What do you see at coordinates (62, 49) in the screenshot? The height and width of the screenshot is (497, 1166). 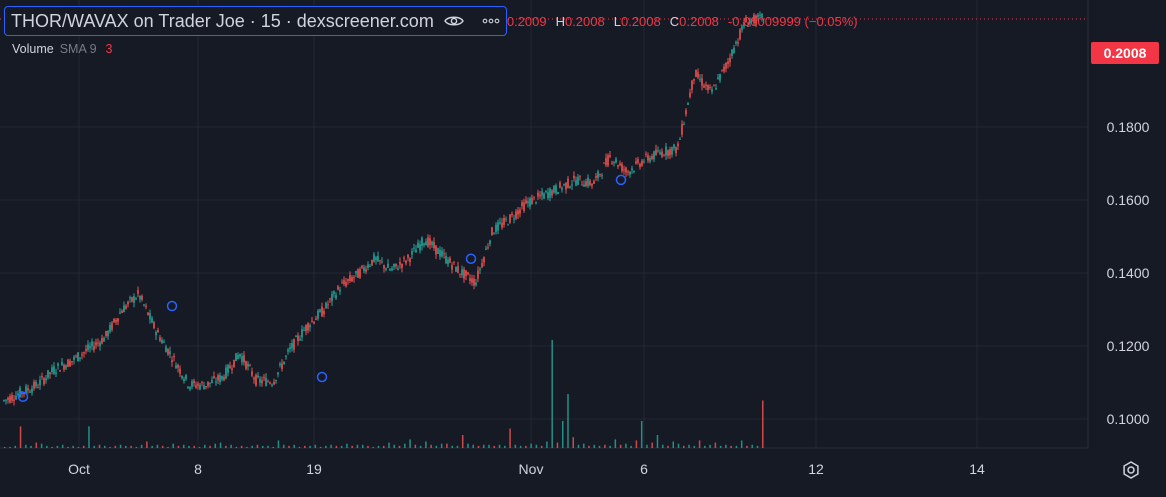 I see `volume-legend: Volume SMA 9 3` at bounding box center [62, 49].